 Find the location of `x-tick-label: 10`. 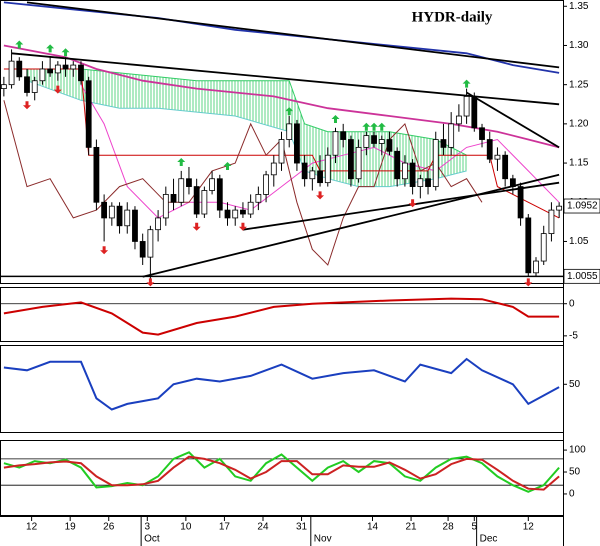

x-tick-label: 10 is located at coordinates (186, 527).